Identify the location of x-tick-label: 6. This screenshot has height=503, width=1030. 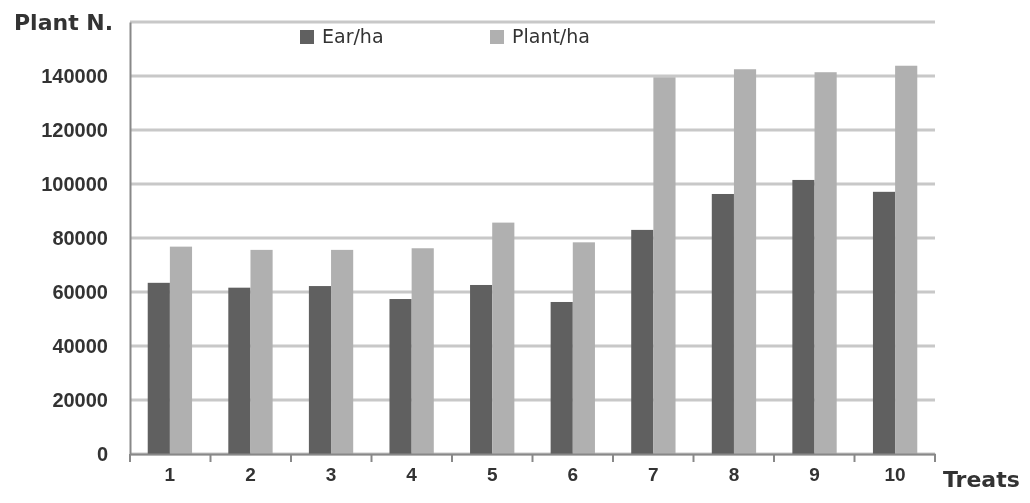
(573, 475).